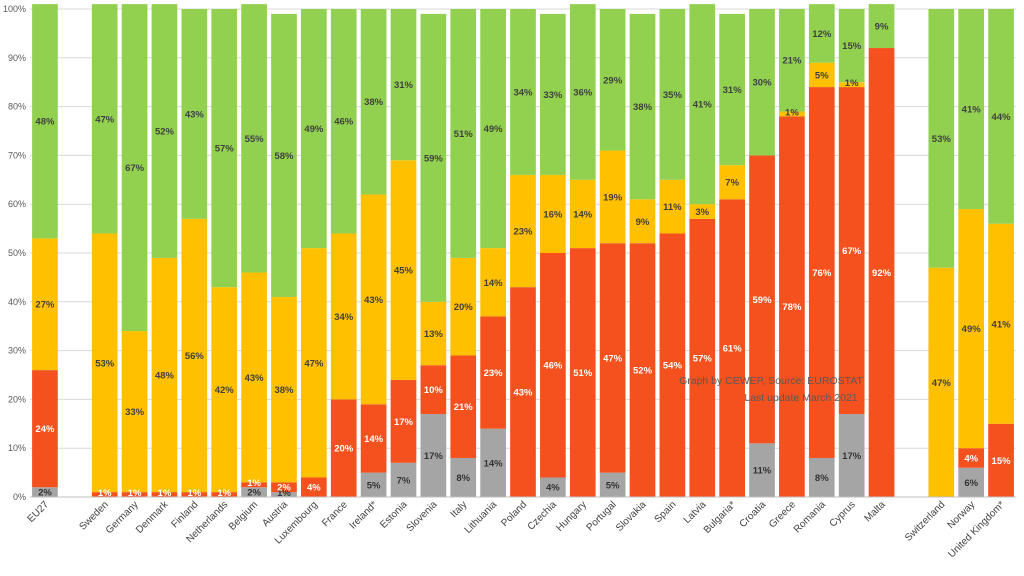 This screenshot has width=1024, height=576. I want to click on y-tick-label: 20%, so click(17, 399).